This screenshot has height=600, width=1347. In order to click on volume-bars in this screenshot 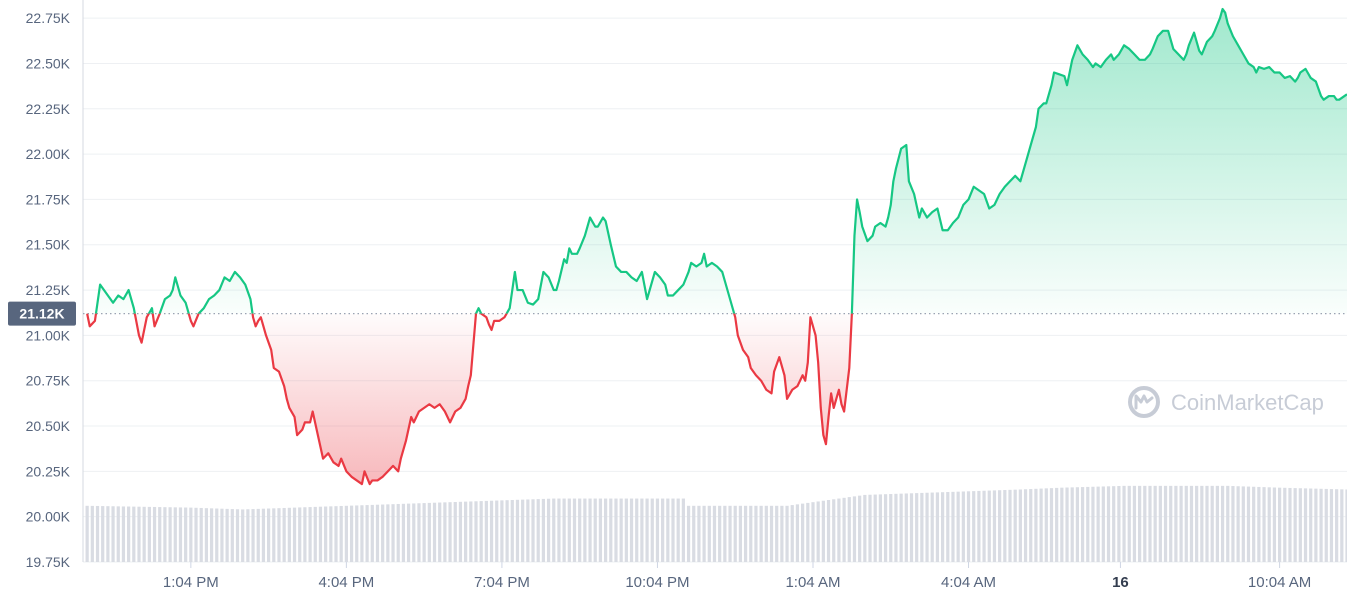, I will do `click(716, 523)`.